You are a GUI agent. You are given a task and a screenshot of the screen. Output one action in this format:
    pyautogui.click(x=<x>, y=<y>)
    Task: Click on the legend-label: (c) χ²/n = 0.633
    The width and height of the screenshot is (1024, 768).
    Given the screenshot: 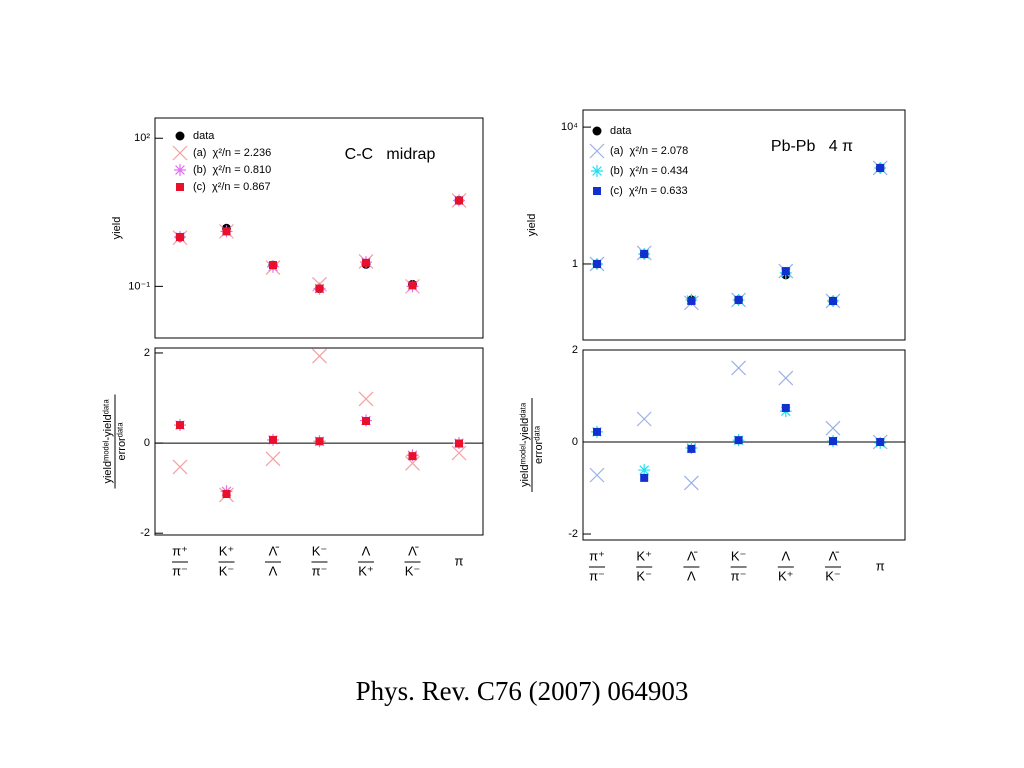 What is the action you would take?
    pyautogui.click(x=649, y=191)
    